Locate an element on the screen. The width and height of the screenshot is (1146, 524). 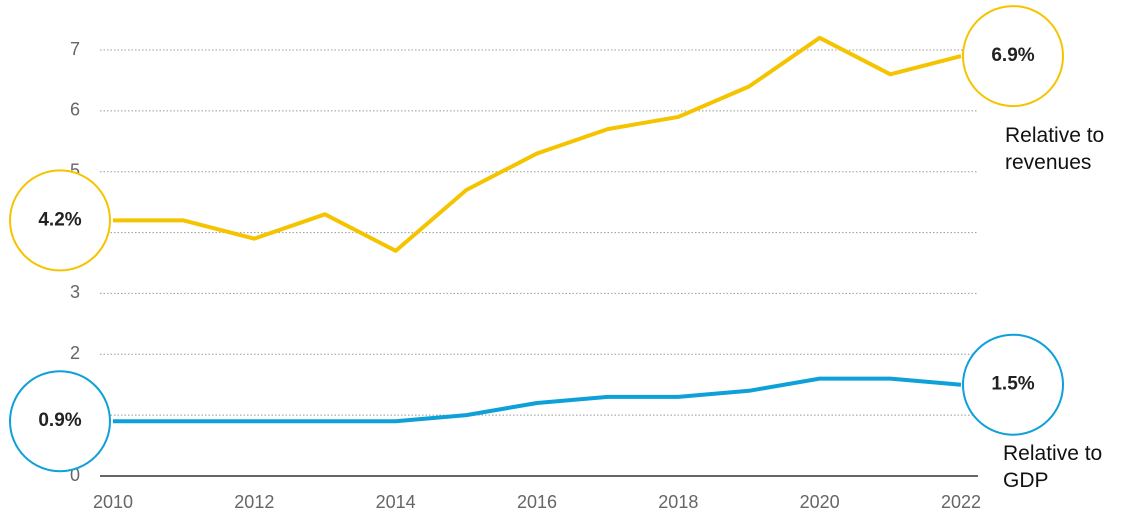
y-tick-label: 6 is located at coordinates (75, 110).